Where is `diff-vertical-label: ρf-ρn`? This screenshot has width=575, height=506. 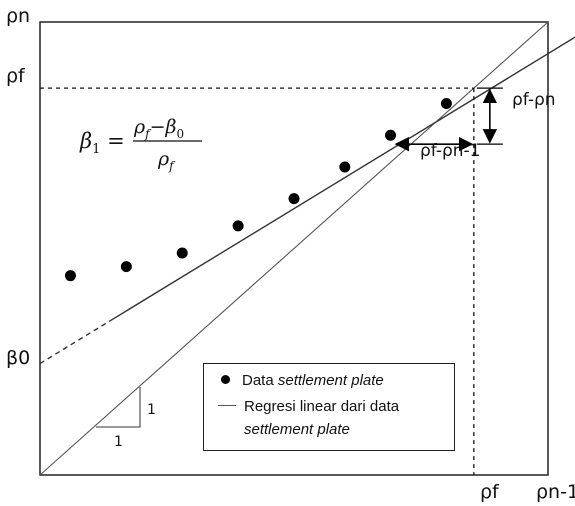 diff-vertical-label: ρf-ρn is located at coordinates (534, 100).